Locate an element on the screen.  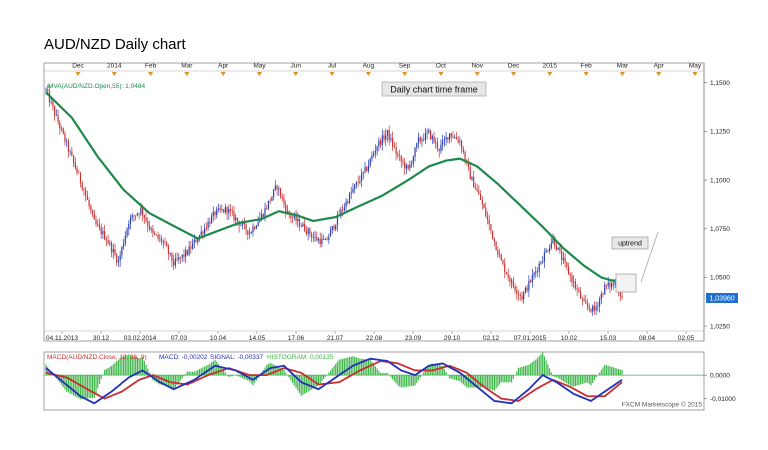
date-tick-label: 02.12 is located at coordinates (491, 338).